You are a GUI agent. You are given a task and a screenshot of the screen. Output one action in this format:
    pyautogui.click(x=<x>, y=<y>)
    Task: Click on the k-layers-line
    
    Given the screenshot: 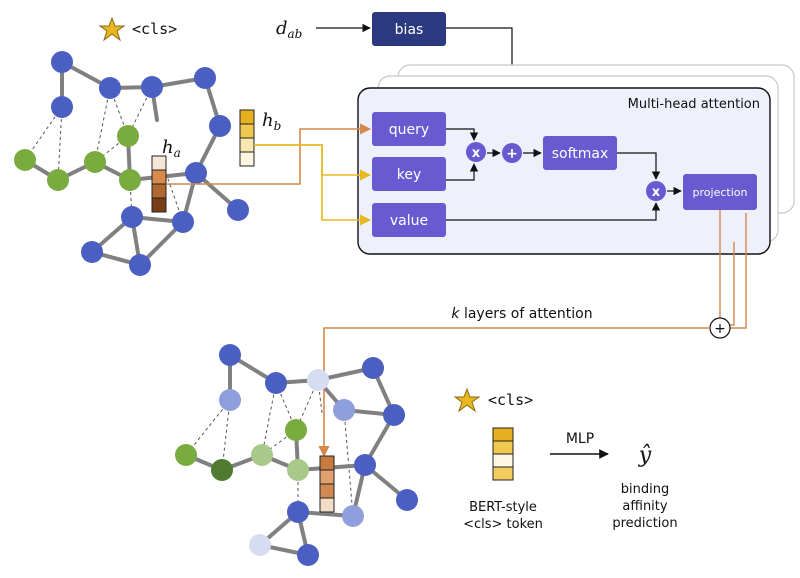 What is the action you would take?
    pyautogui.click(x=514, y=392)
    